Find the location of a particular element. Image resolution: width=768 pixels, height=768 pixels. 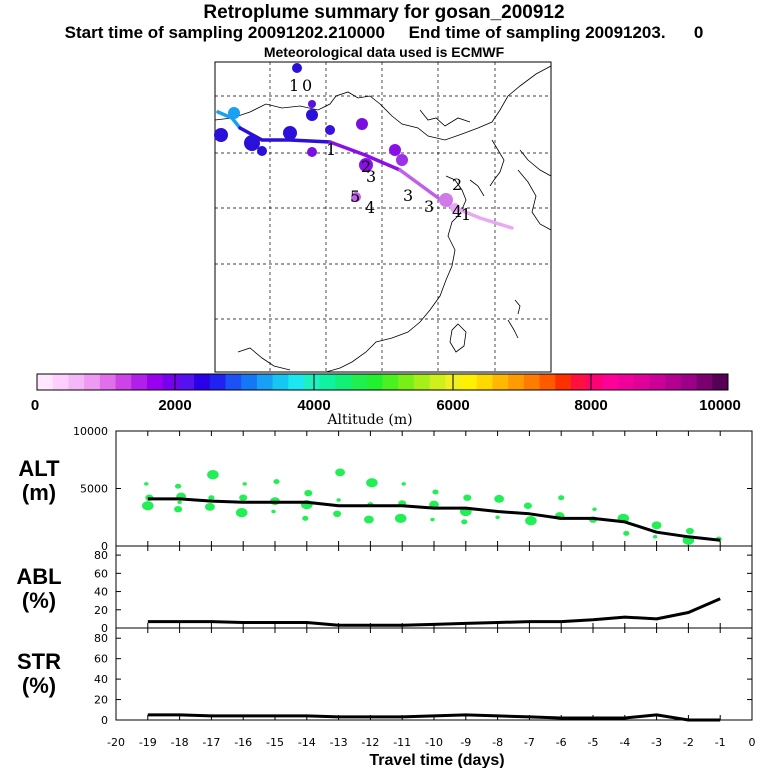

x-tick-label: -13 is located at coordinates (339, 742).